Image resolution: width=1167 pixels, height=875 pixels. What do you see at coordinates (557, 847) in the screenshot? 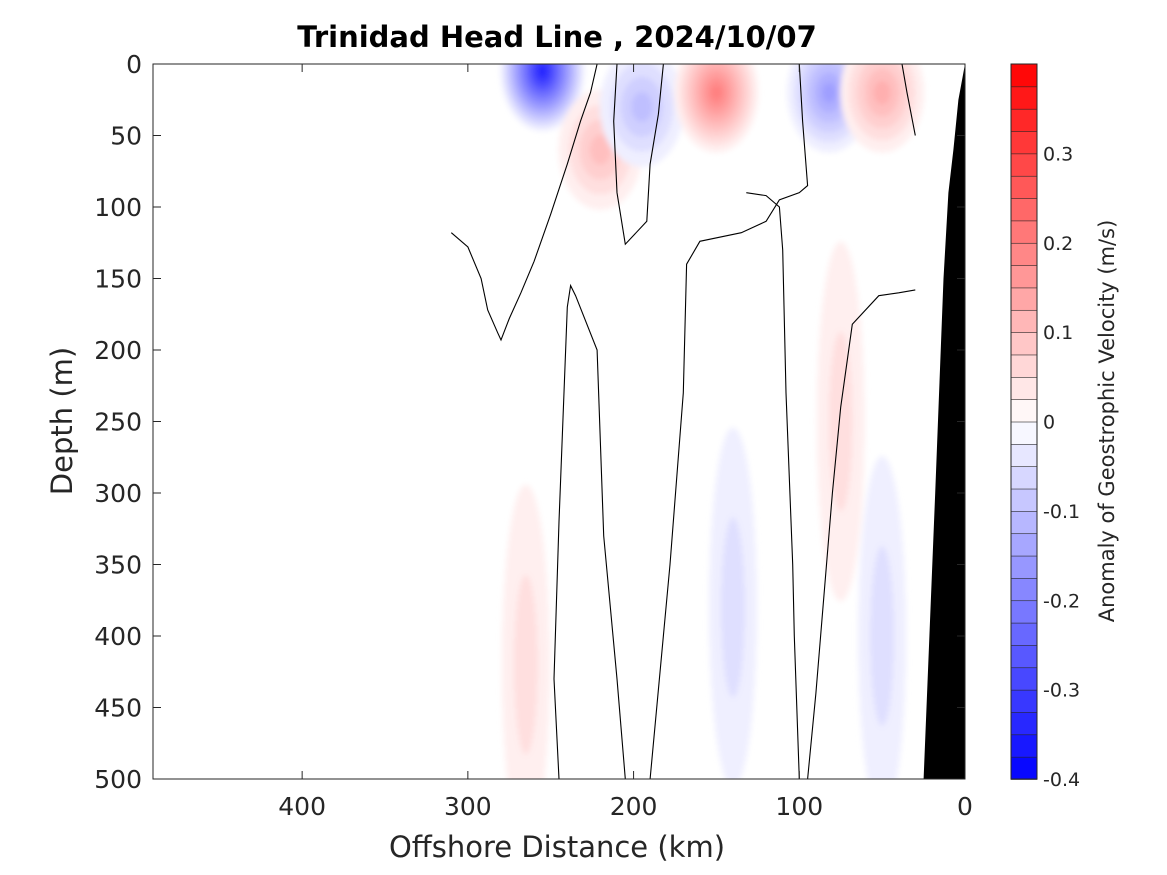
I see `x-axis-title: Offshore Distance (km)` at bounding box center [557, 847].